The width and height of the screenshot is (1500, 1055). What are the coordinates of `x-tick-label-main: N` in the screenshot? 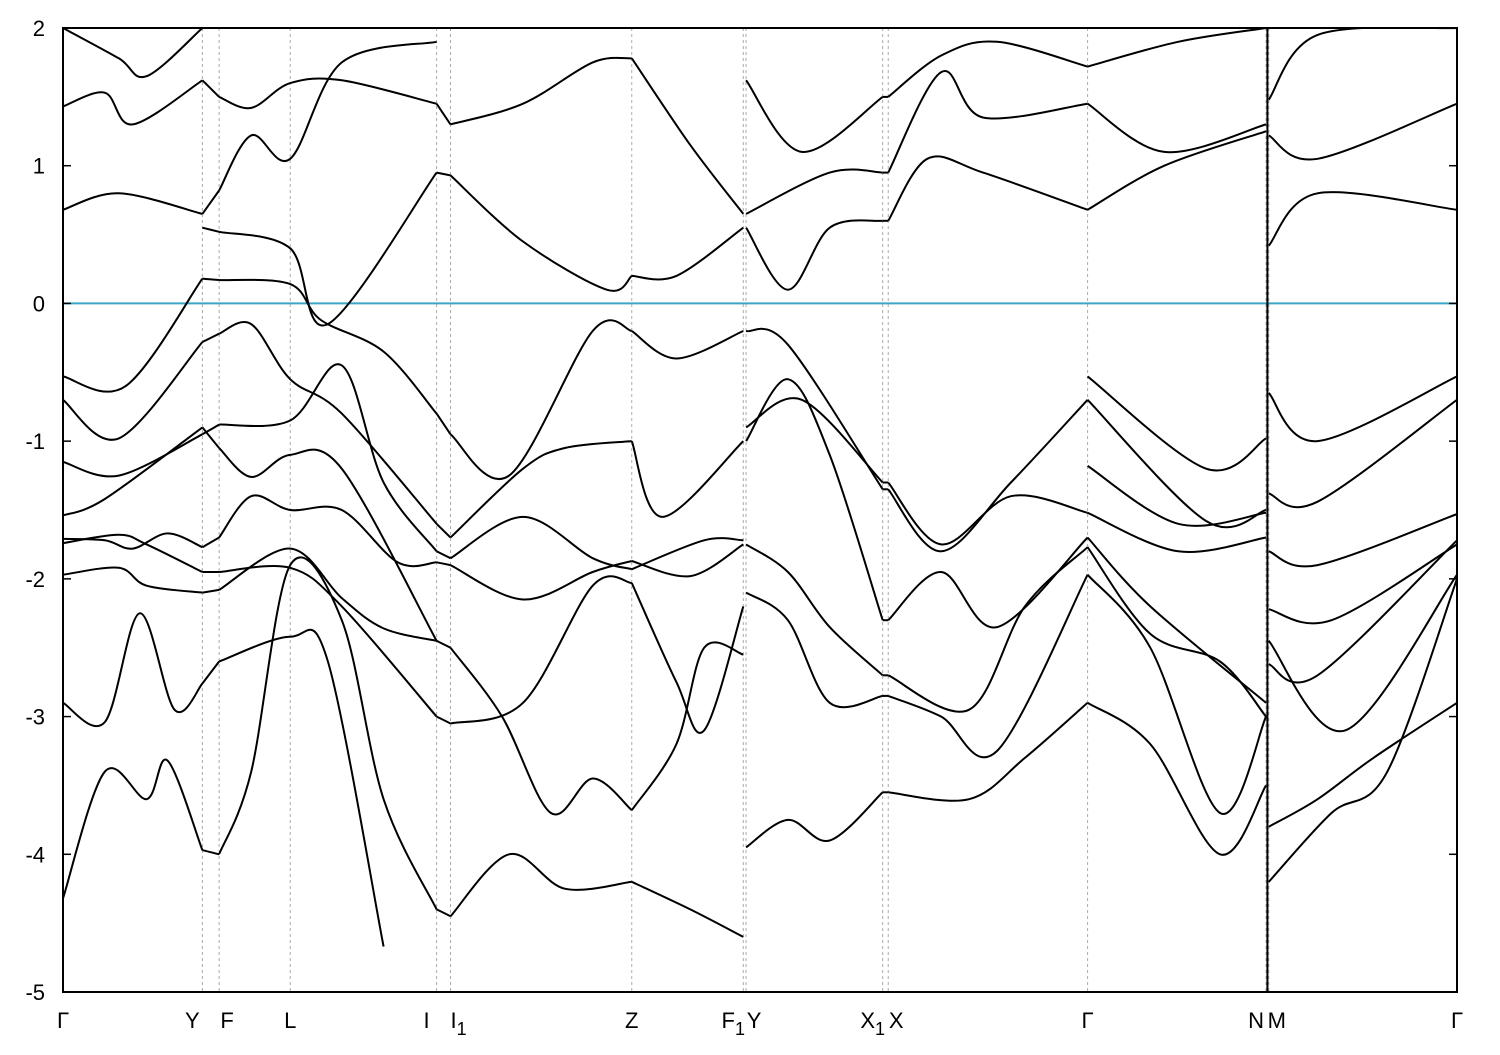 It's located at (1256, 1020).